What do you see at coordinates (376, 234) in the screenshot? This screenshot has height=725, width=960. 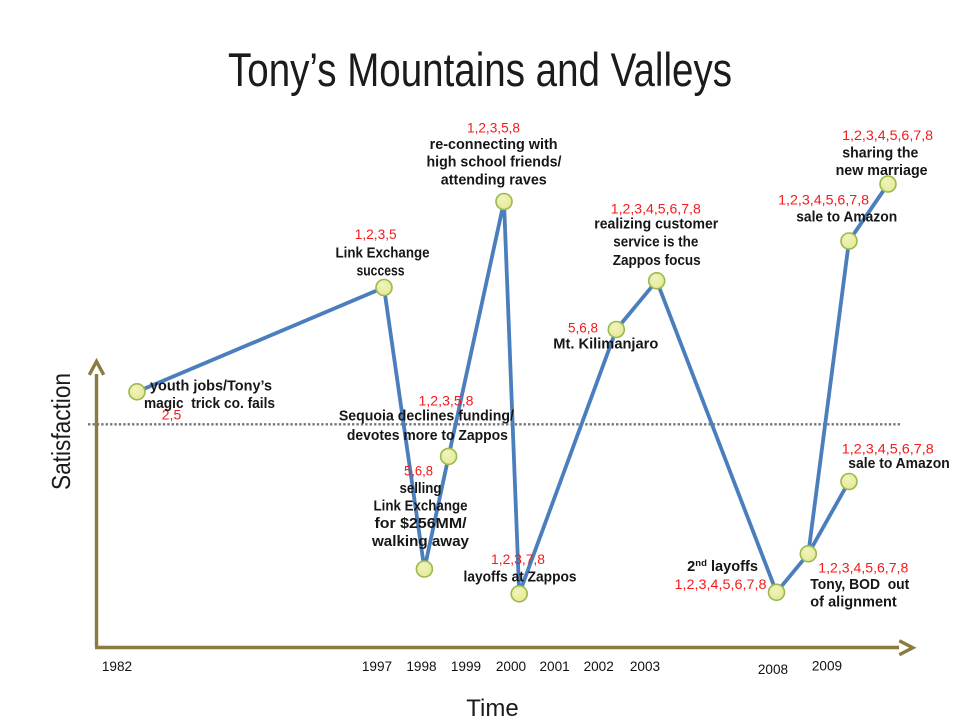 I see `svg-text: 1,2,3,5` at bounding box center [376, 234].